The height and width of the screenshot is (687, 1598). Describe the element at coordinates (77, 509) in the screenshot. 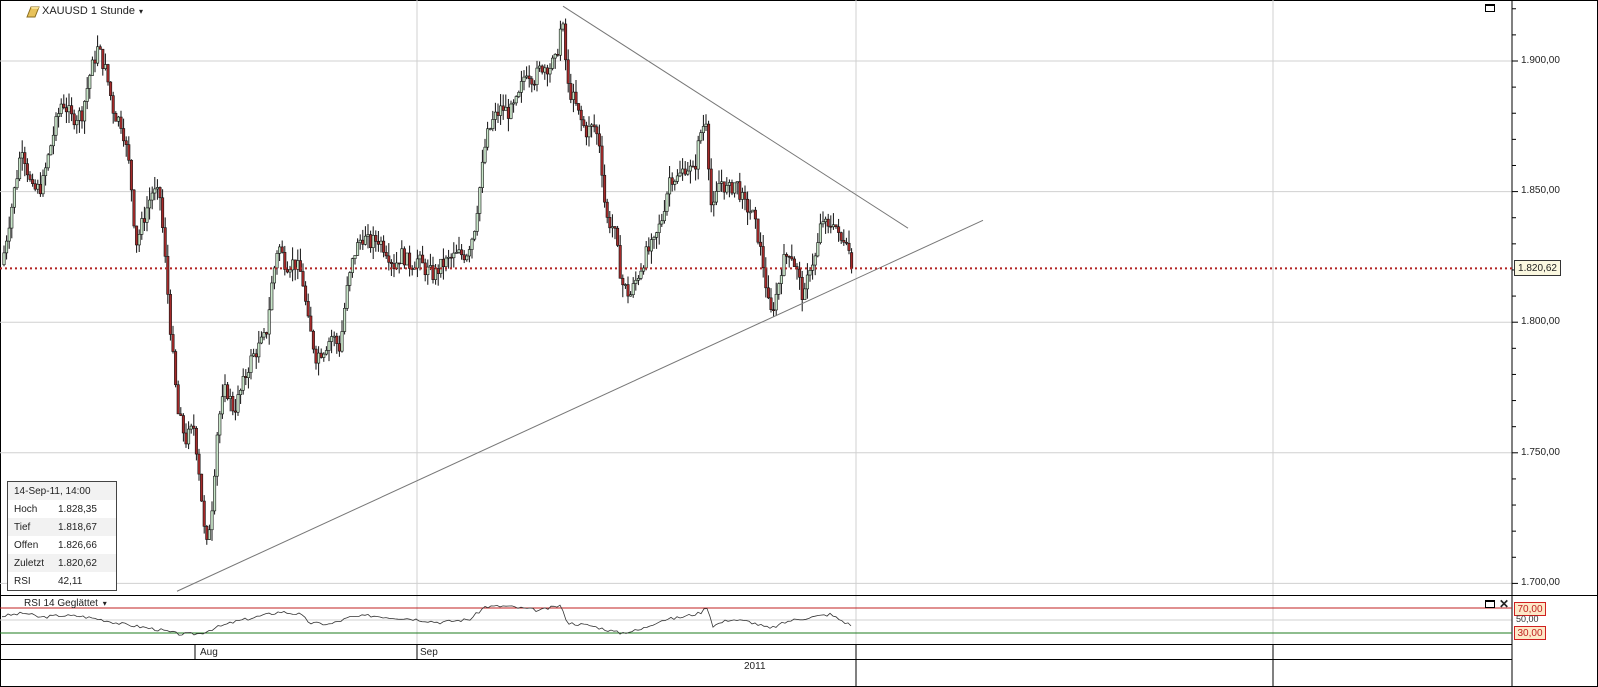

I see `info-value: 1.828,35` at that location.